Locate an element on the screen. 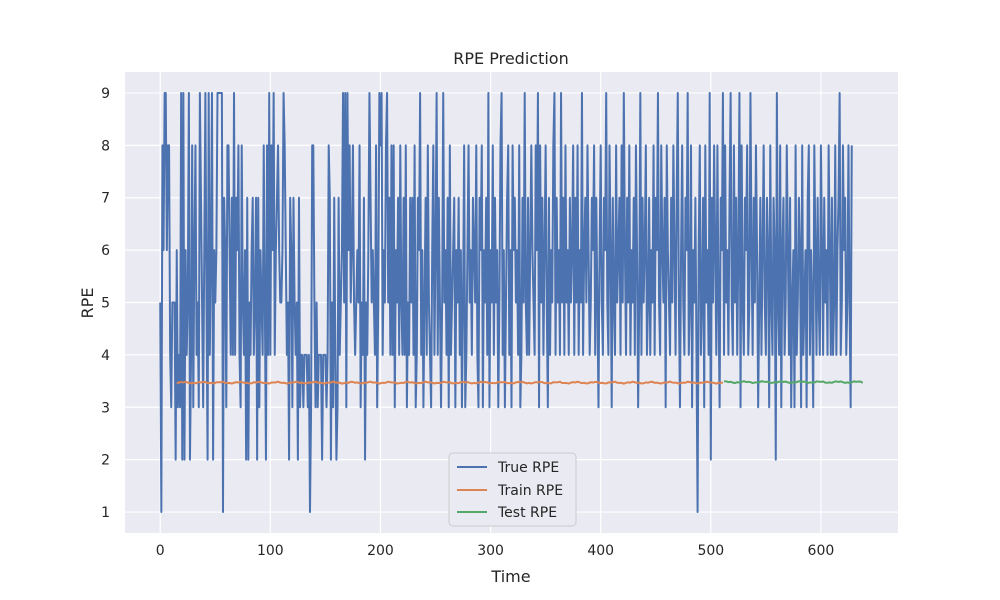  y-tick-label: 8 is located at coordinates (105, 146).